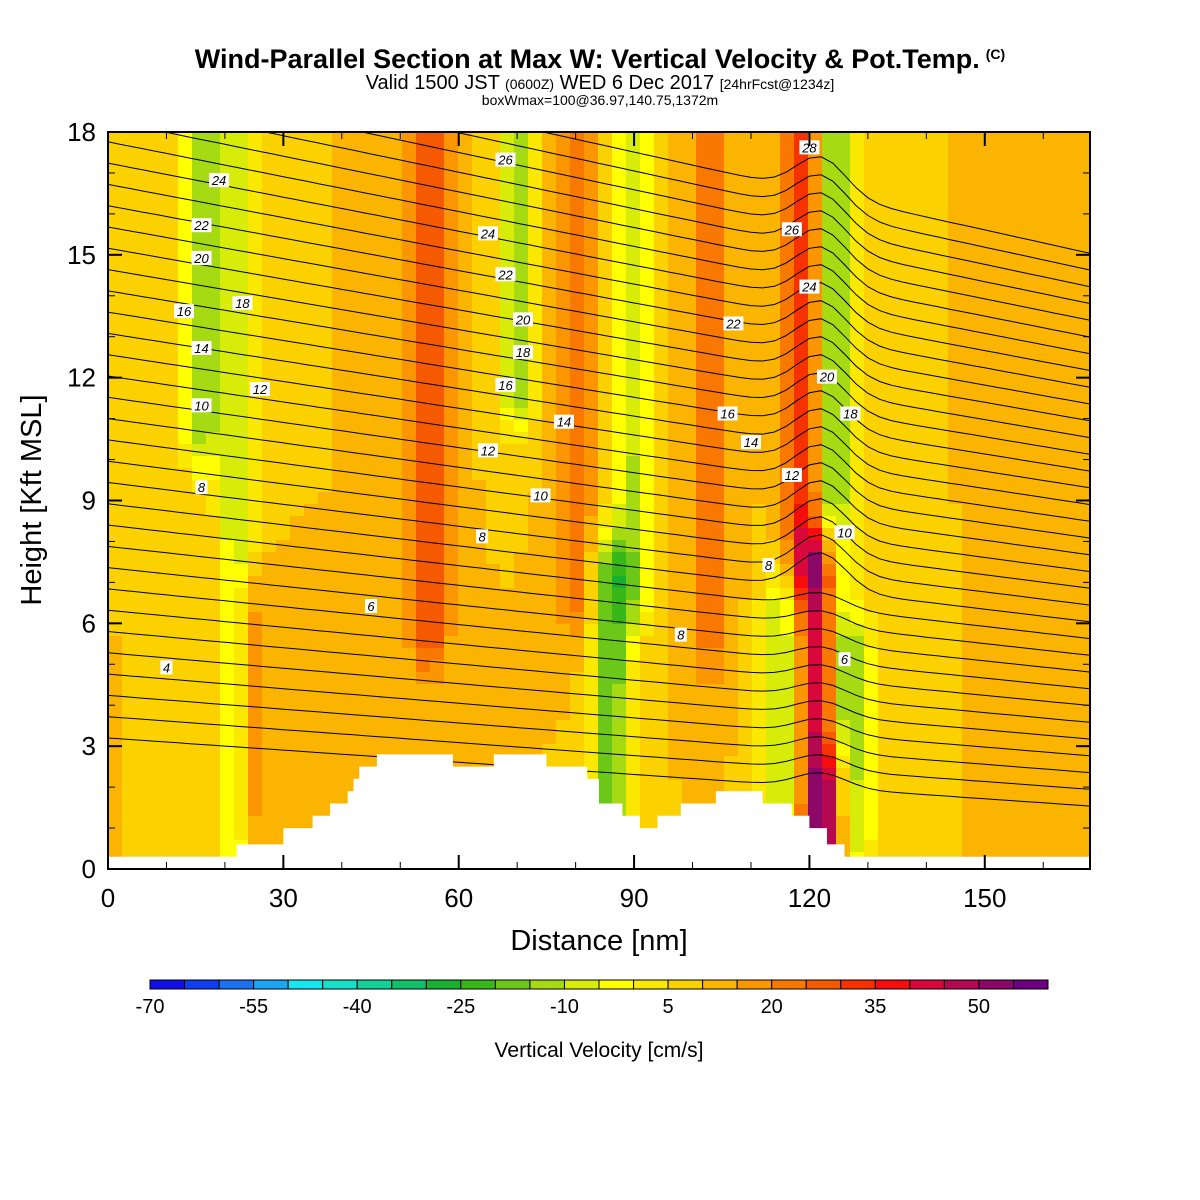 The height and width of the screenshot is (1200, 1200). Describe the element at coordinates (487, 450) in the screenshot. I see `contour-label-bg` at that location.